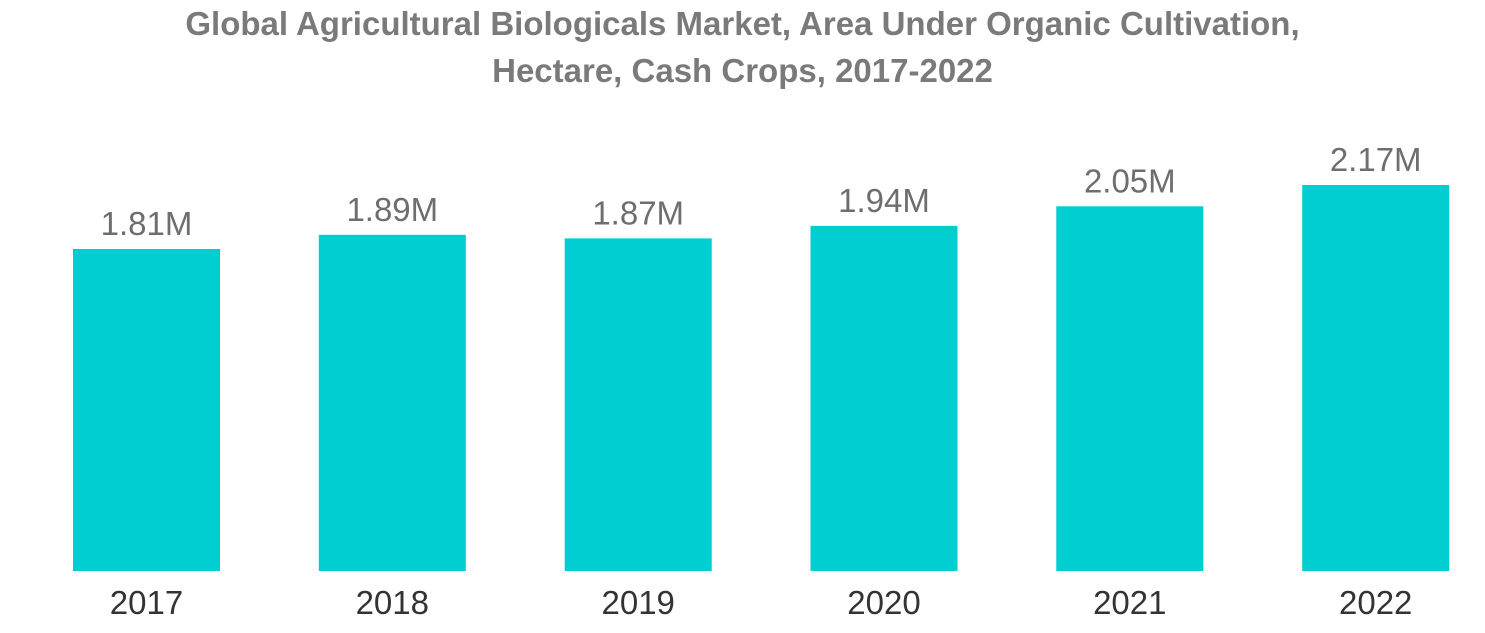 The image size is (1485, 633). I want to click on x-tick-label-2022: 2022, so click(1375, 602).